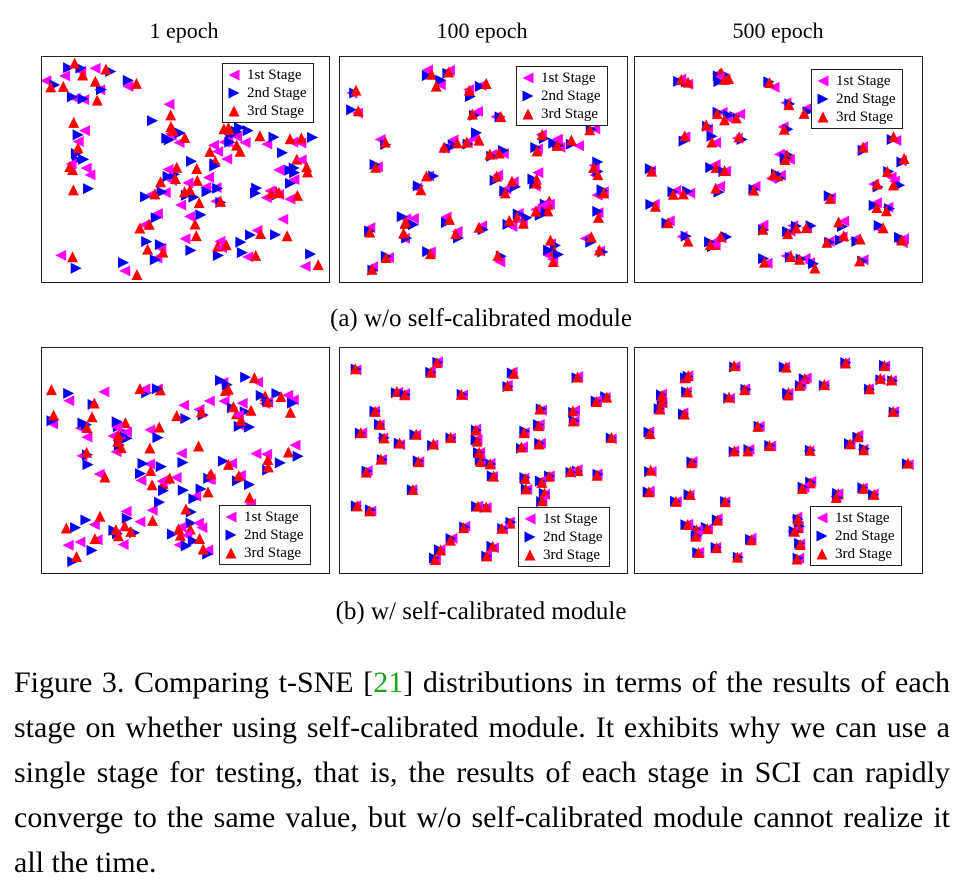  Describe the element at coordinates (778, 460) in the screenshot. I see `tsne-panel-b-3: 1st Stage 2nd Stage 3rd Stage` at that location.